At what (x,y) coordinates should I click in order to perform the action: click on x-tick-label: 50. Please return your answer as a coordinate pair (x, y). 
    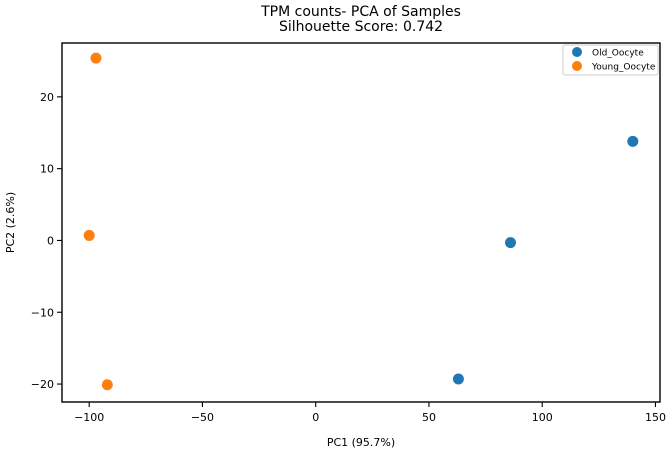
    Looking at the image, I should click on (429, 417).